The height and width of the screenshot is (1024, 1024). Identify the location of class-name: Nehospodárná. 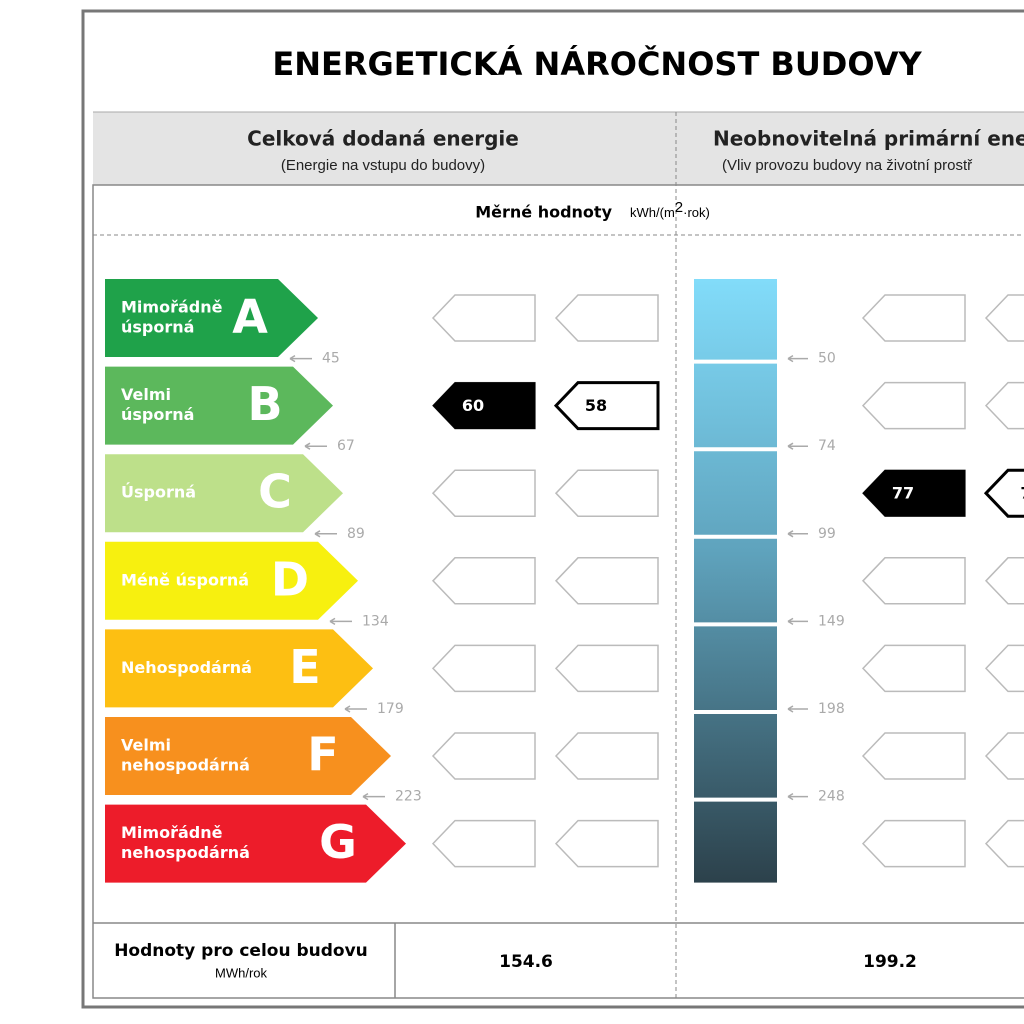
(186, 667).